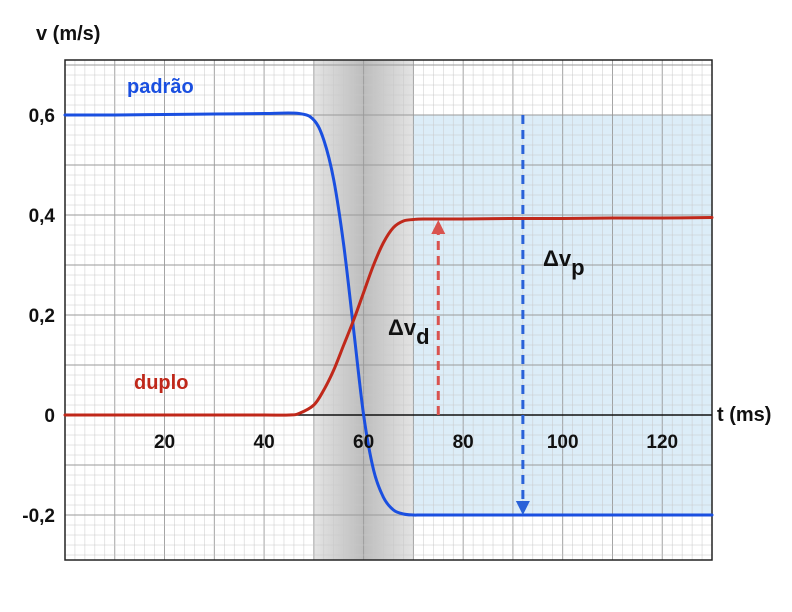 The height and width of the screenshot is (612, 792). What do you see at coordinates (42, 216) in the screenshot?
I see `y-tick-label: 0,4` at bounding box center [42, 216].